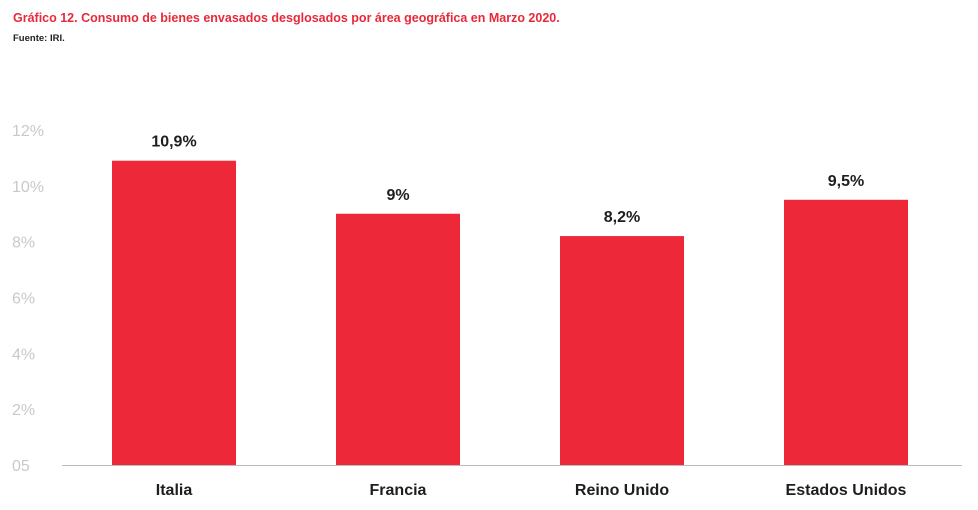 The height and width of the screenshot is (510, 978). I want to click on bar-estados-unidos, so click(846, 332).